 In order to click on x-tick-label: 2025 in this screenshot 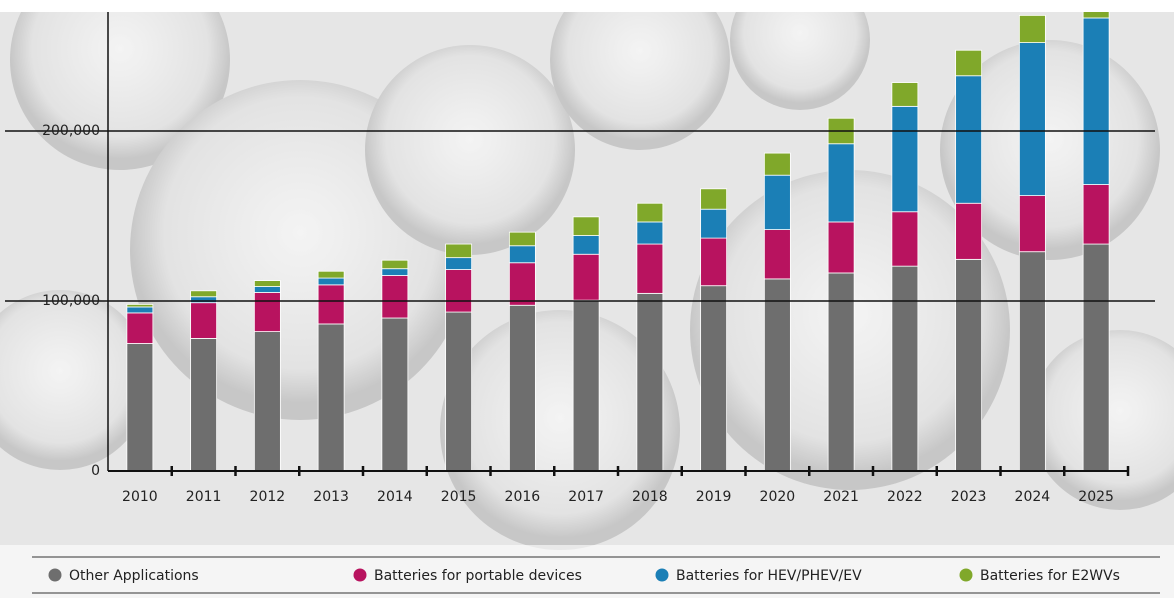, I will do `click(1096, 497)`.